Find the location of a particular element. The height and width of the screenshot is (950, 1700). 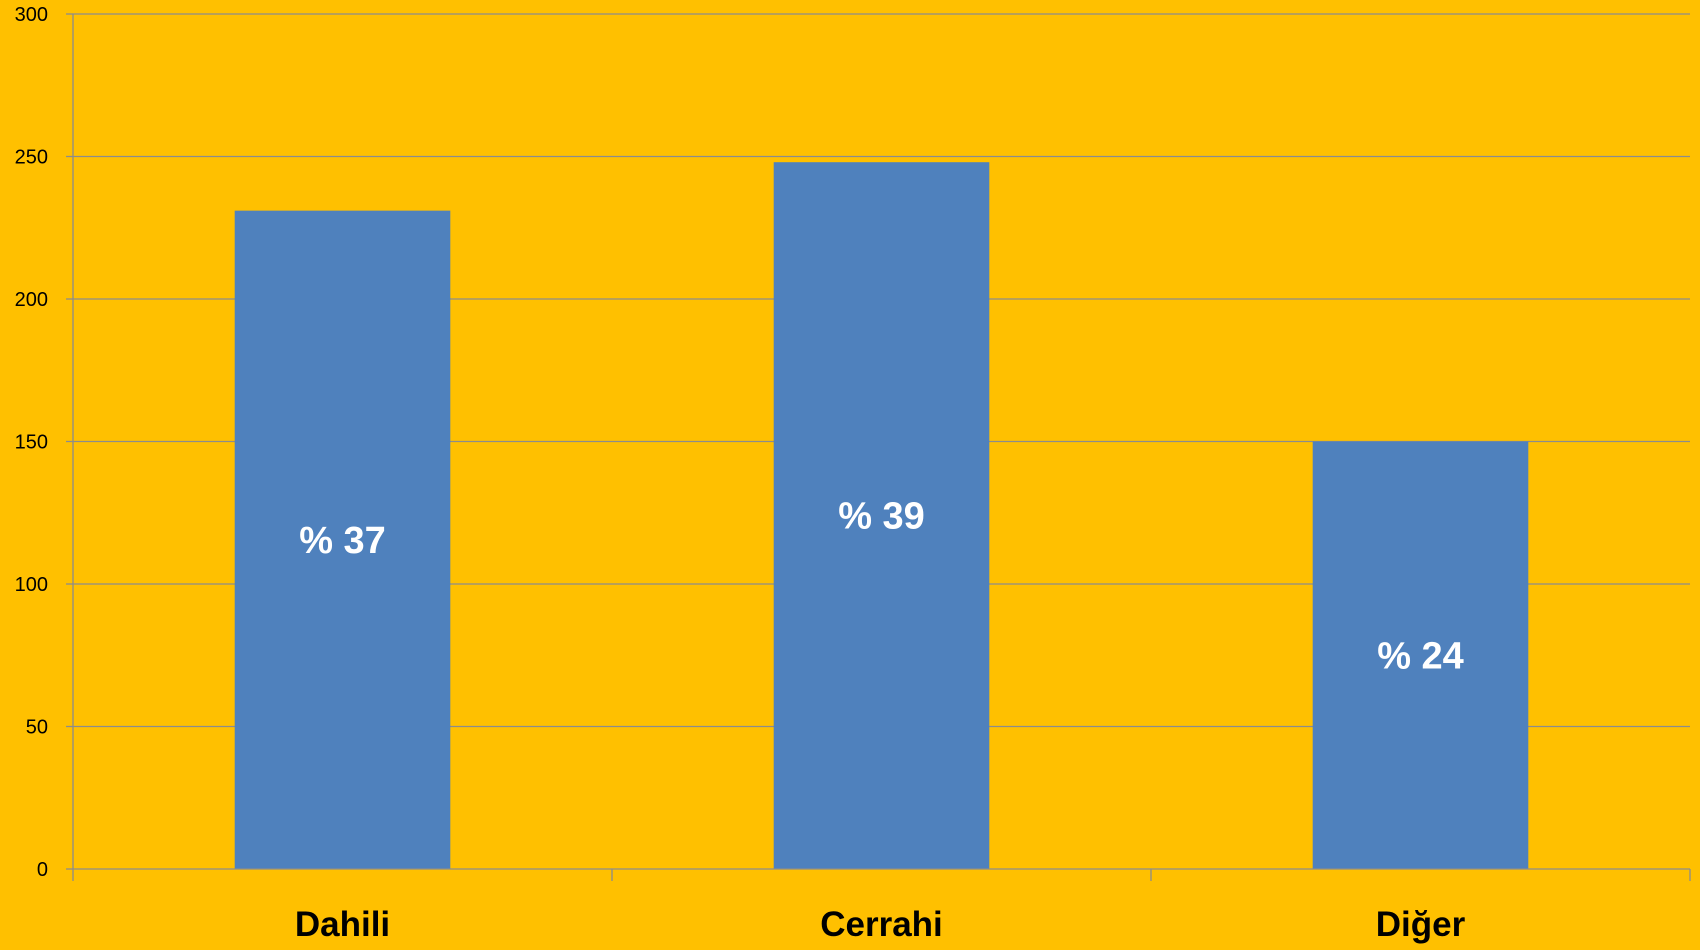

y-axis-ticks: 0 50 100 150 200 250 300 is located at coordinates (31, 442).